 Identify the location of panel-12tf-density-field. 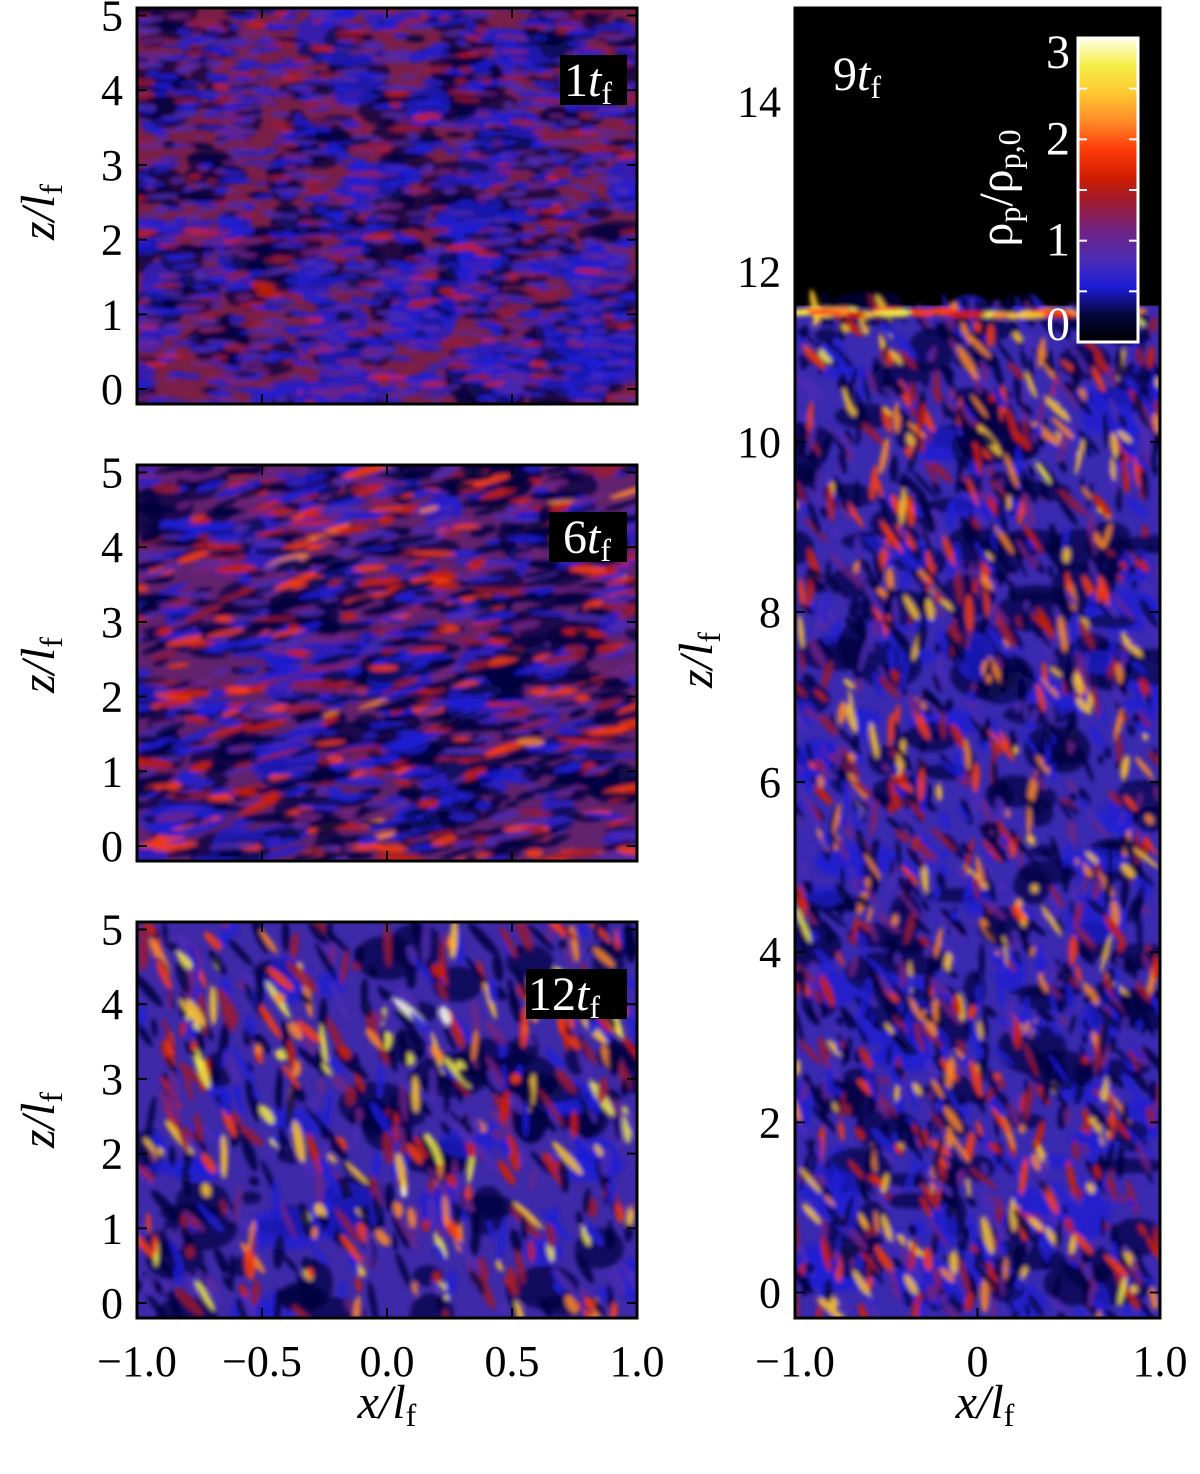
(387, 1120).